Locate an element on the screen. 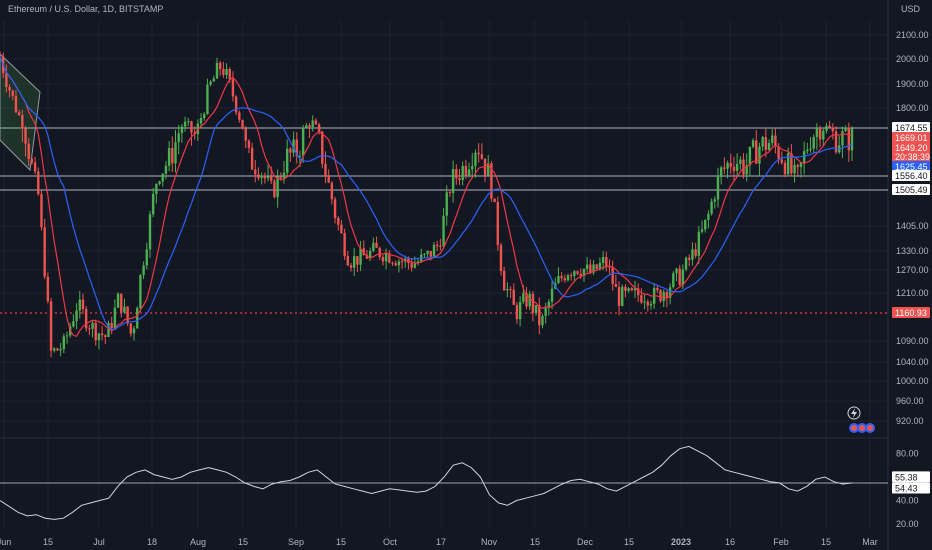  rsi-line is located at coordinates (426, 482).